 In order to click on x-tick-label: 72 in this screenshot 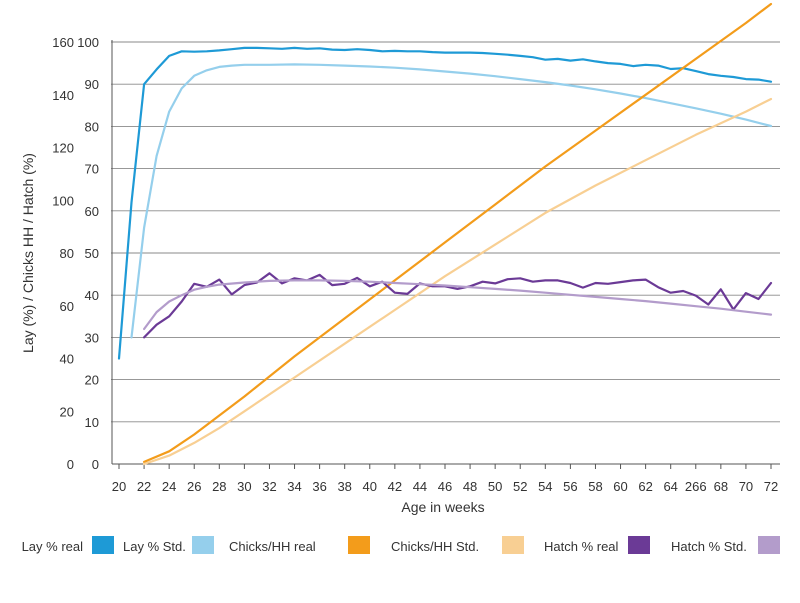, I will do `click(771, 486)`.